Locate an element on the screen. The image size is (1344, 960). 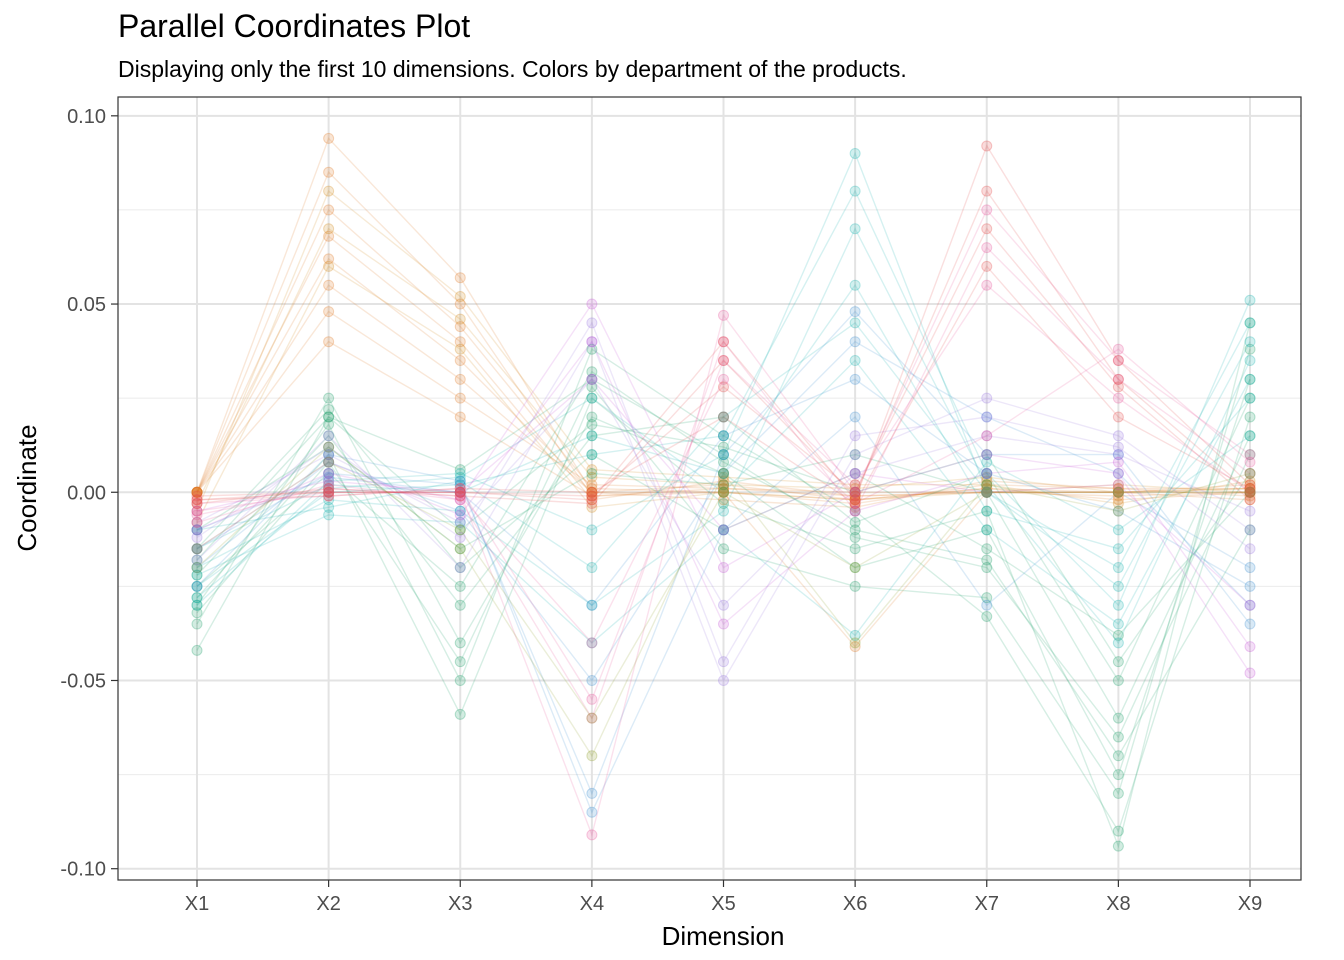
y-tick-label: -0.10 is located at coordinates (83, 870).